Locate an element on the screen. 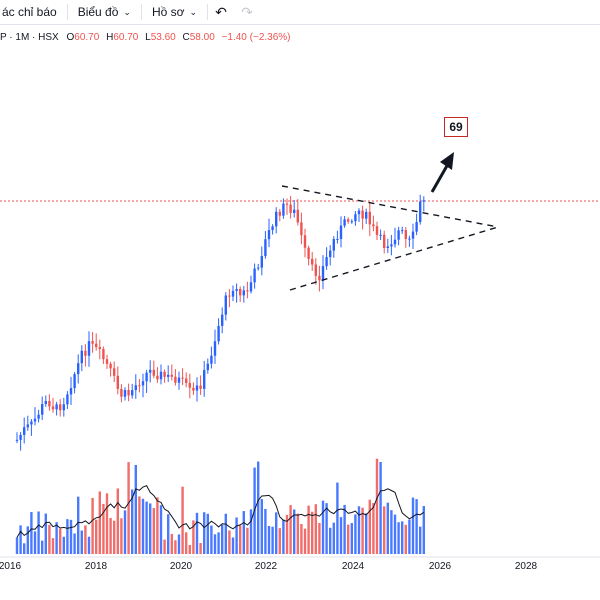 The height and width of the screenshot is (600, 600). close-label: C is located at coordinates (186, 37).